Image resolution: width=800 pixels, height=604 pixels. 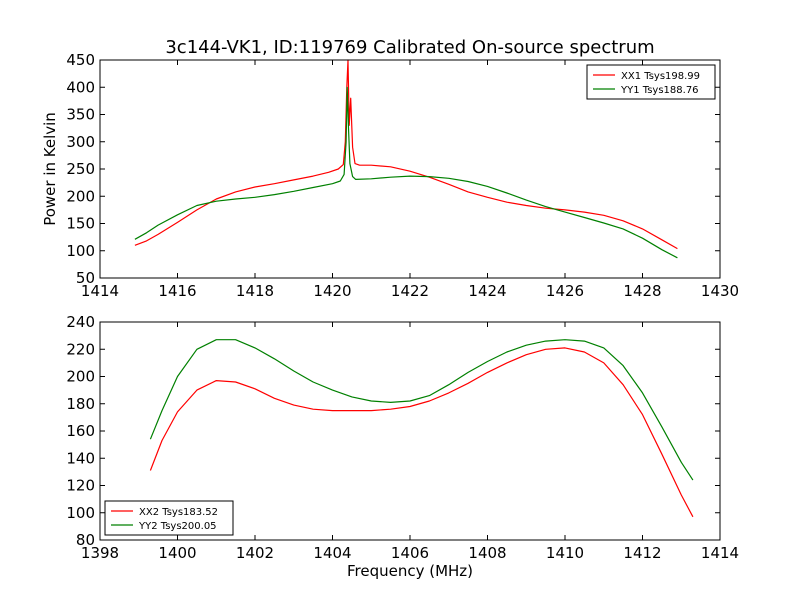 I want to click on x-tick-label: 1424, so click(x=487, y=291).